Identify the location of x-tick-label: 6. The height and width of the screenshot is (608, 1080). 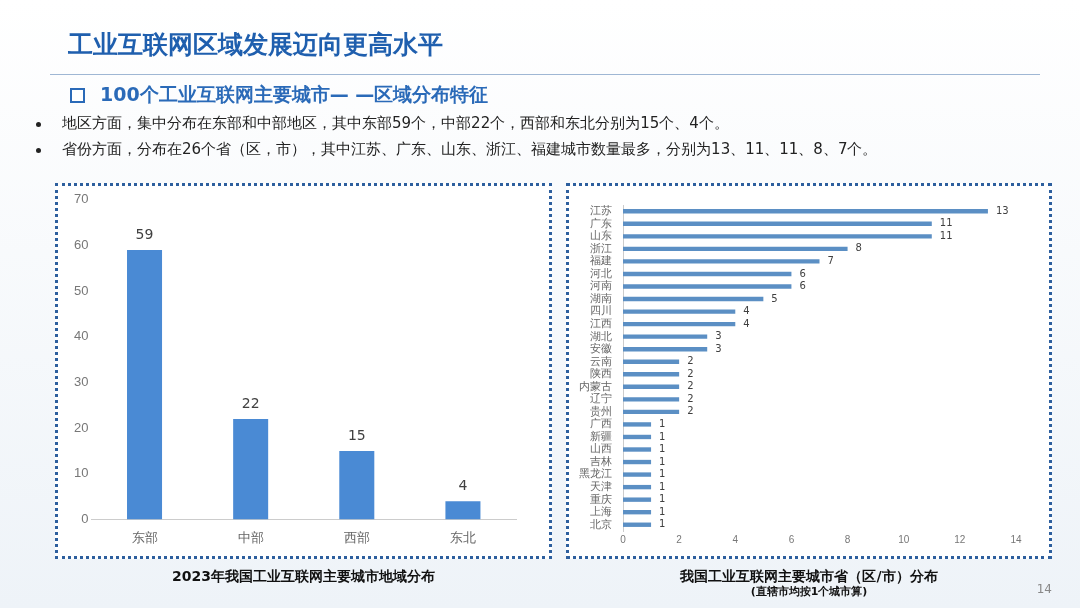
(791, 539).